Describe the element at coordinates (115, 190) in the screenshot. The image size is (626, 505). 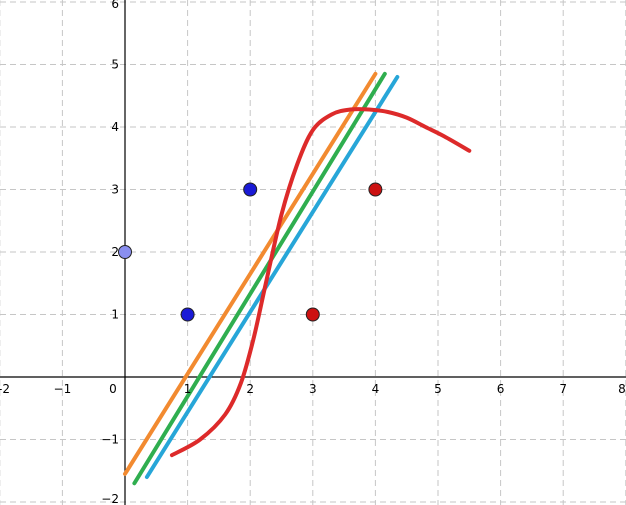
I see `y-tick-label: 3` at that location.